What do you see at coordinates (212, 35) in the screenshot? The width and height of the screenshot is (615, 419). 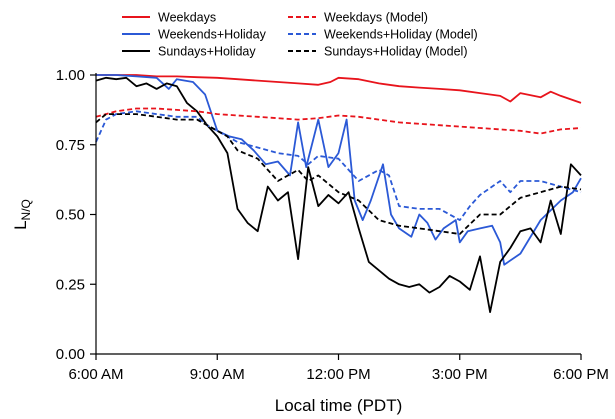 I see `legend-label: Weekends+Holiday` at bounding box center [212, 35].